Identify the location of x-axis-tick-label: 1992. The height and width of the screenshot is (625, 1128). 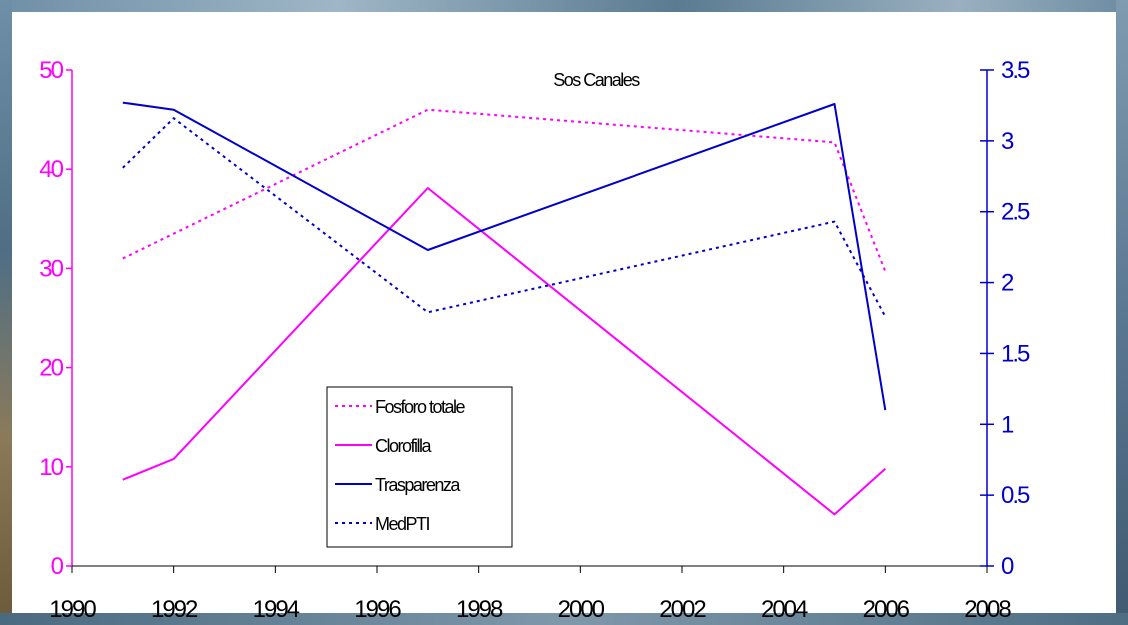
(174, 609).